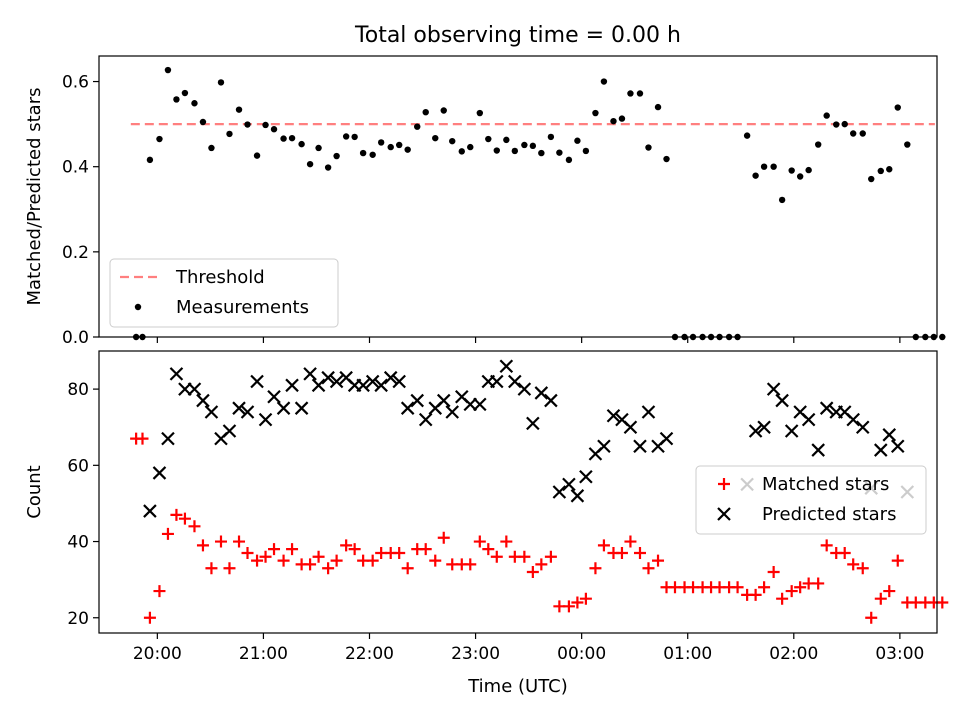 The height and width of the screenshot is (720, 960). Describe the element at coordinates (242, 307) in the screenshot. I see `legend-label: Measurements` at that location.